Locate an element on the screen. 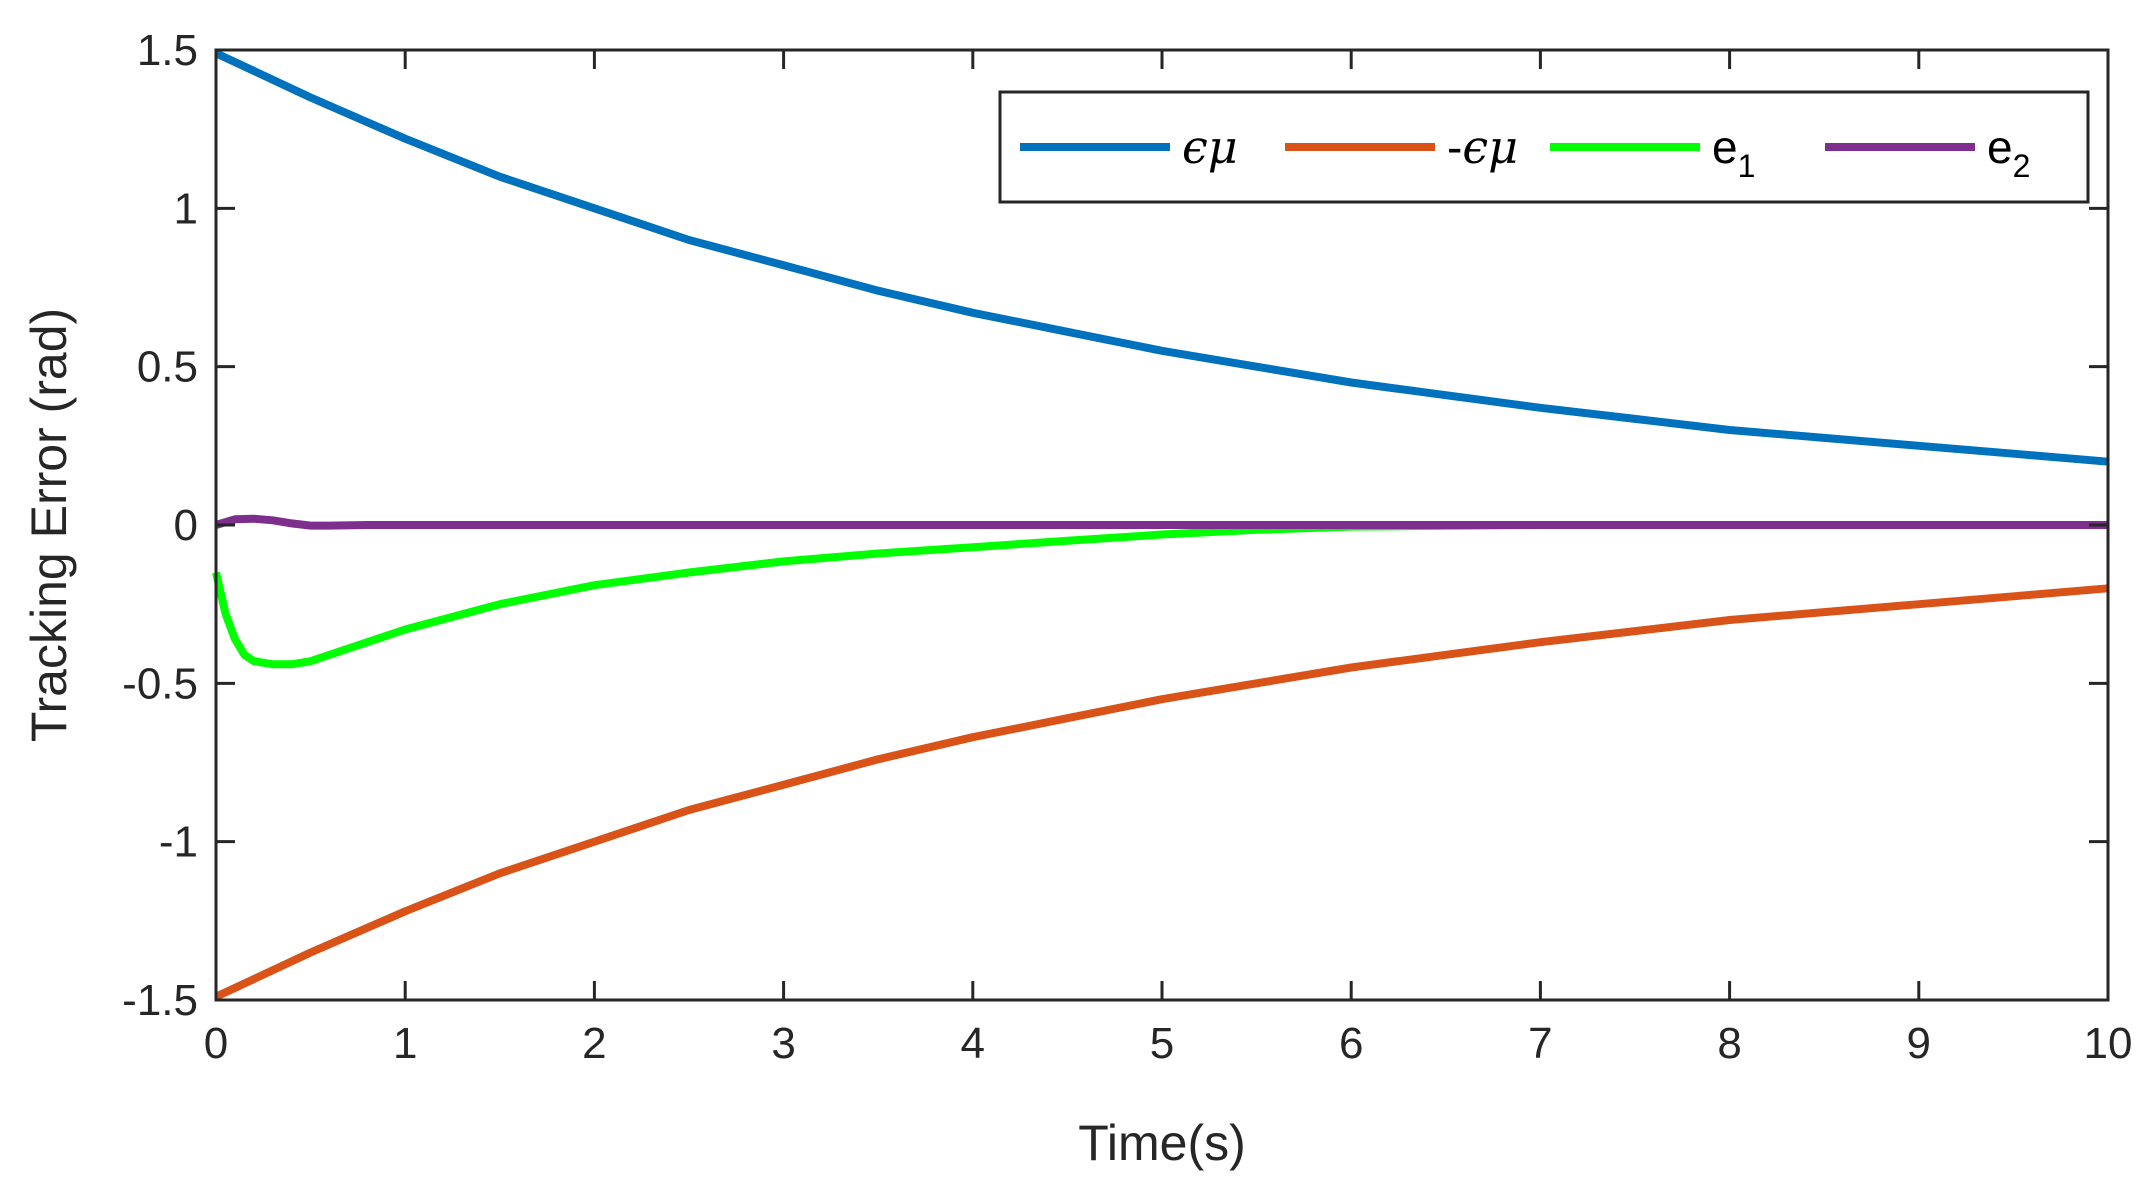 The height and width of the screenshot is (1185, 2152). x-axis-title: Time(s) is located at coordinates (1162, 1143).